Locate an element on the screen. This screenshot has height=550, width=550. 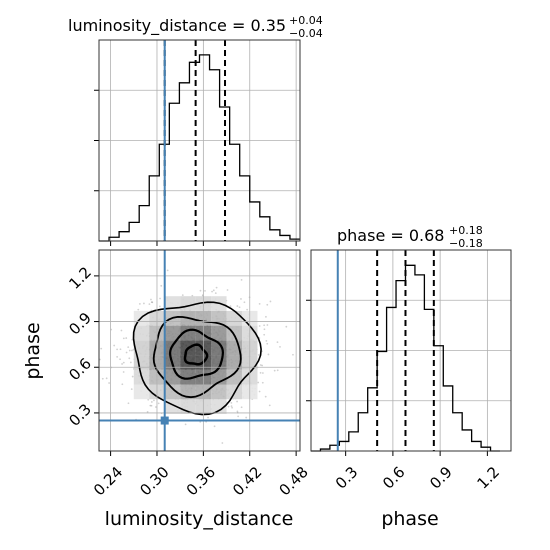
phase-frame is located at coordinates (411, 350).